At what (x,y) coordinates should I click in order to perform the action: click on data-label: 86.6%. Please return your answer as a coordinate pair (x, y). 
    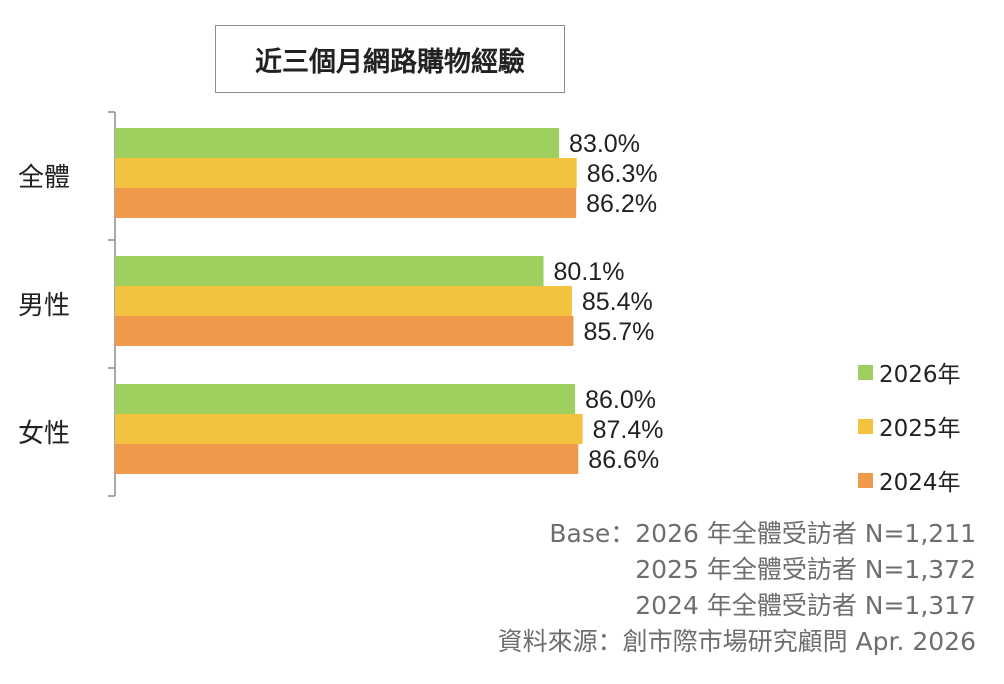
    Looking at the image, I should click on (623, 460).